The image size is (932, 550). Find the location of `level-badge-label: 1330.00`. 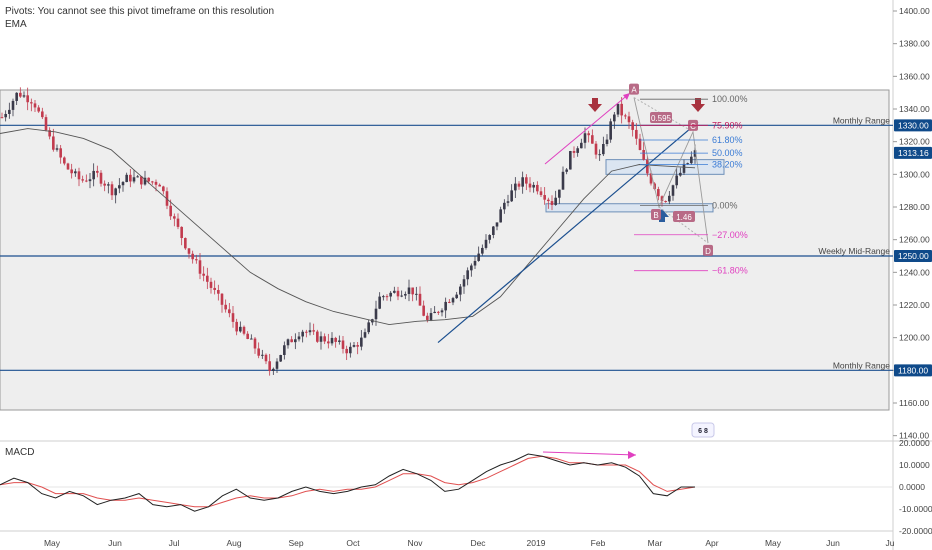

level-badge-label: 1330.00 is located at coordinates (913, 125).